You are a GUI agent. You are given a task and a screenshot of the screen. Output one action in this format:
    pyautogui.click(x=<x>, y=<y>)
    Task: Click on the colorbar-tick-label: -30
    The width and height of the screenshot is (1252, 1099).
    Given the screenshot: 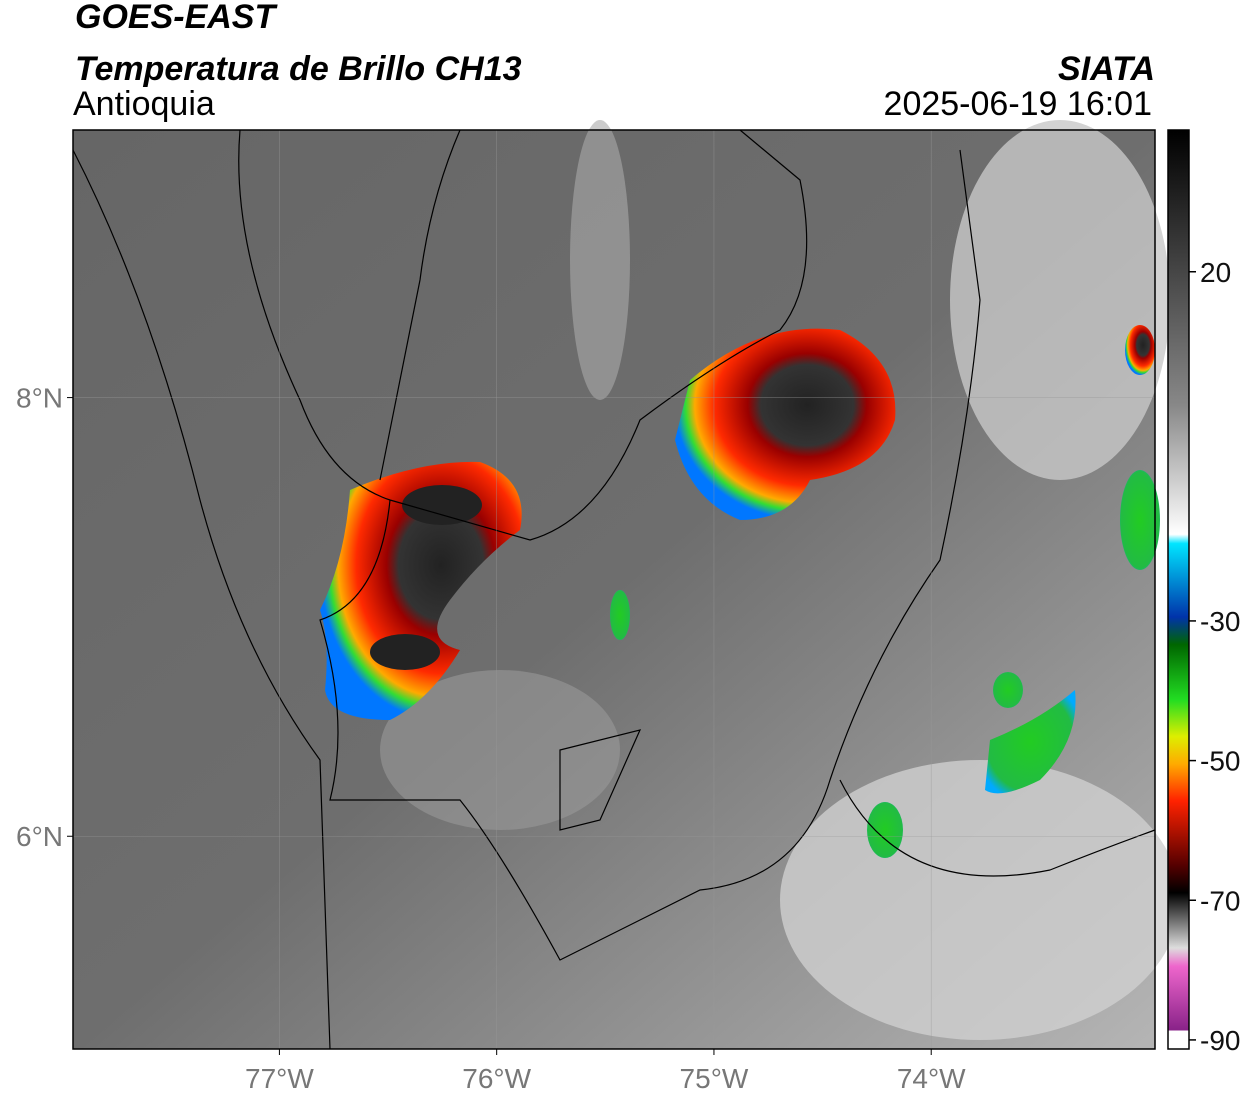 What is the action you would take?
    pyautogui.click(x=1220, y=621)
    